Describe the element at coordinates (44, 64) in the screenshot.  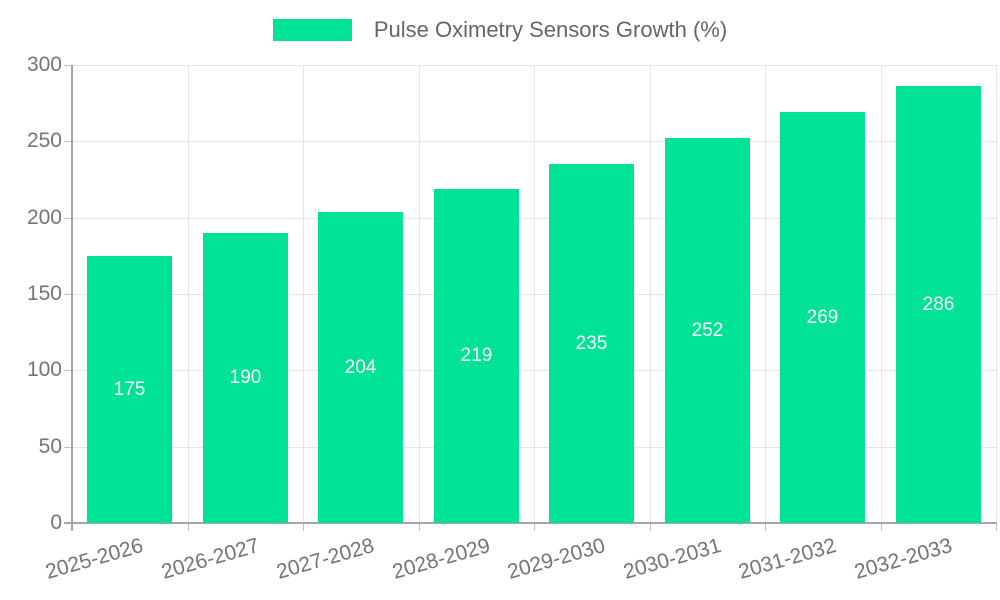
I see `y-axis-tick-label: 300` at that location.